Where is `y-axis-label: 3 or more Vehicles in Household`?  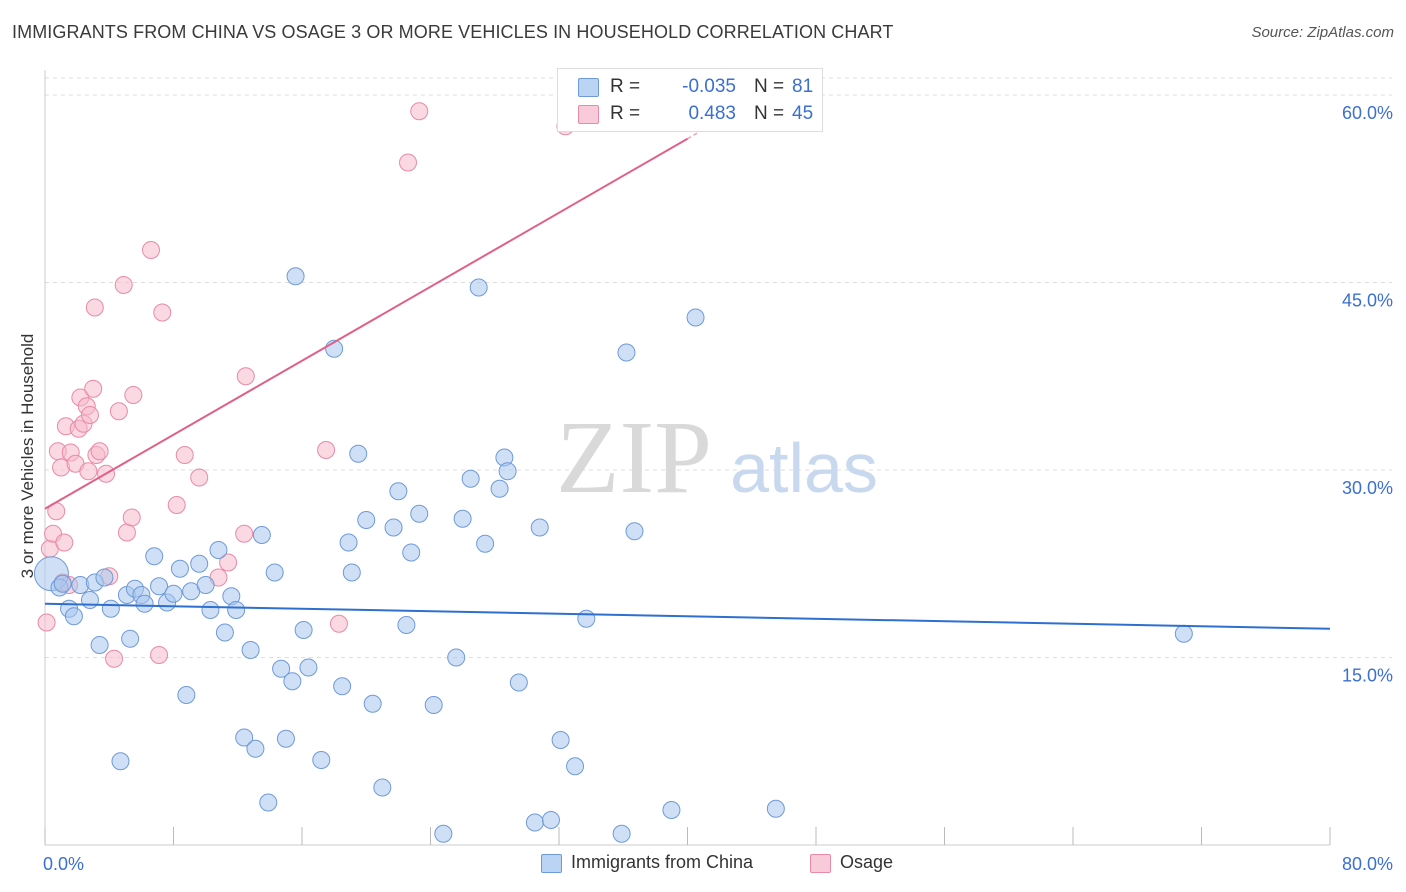 y-axis-label: 3 or more Vehicles in Household is located at coordinates (27, 456).